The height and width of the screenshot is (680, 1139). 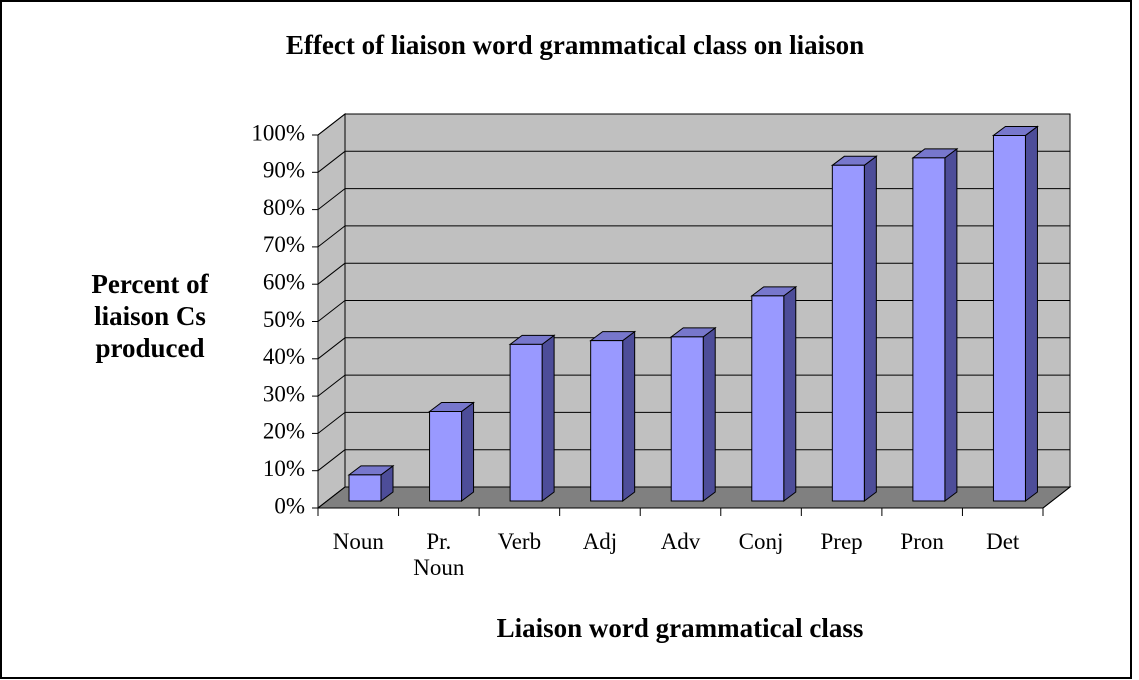 What do you see at coordinates (761, 541) in the screenshot?
I see `x-tick-label: Conj` at bounding box center [761, 541].